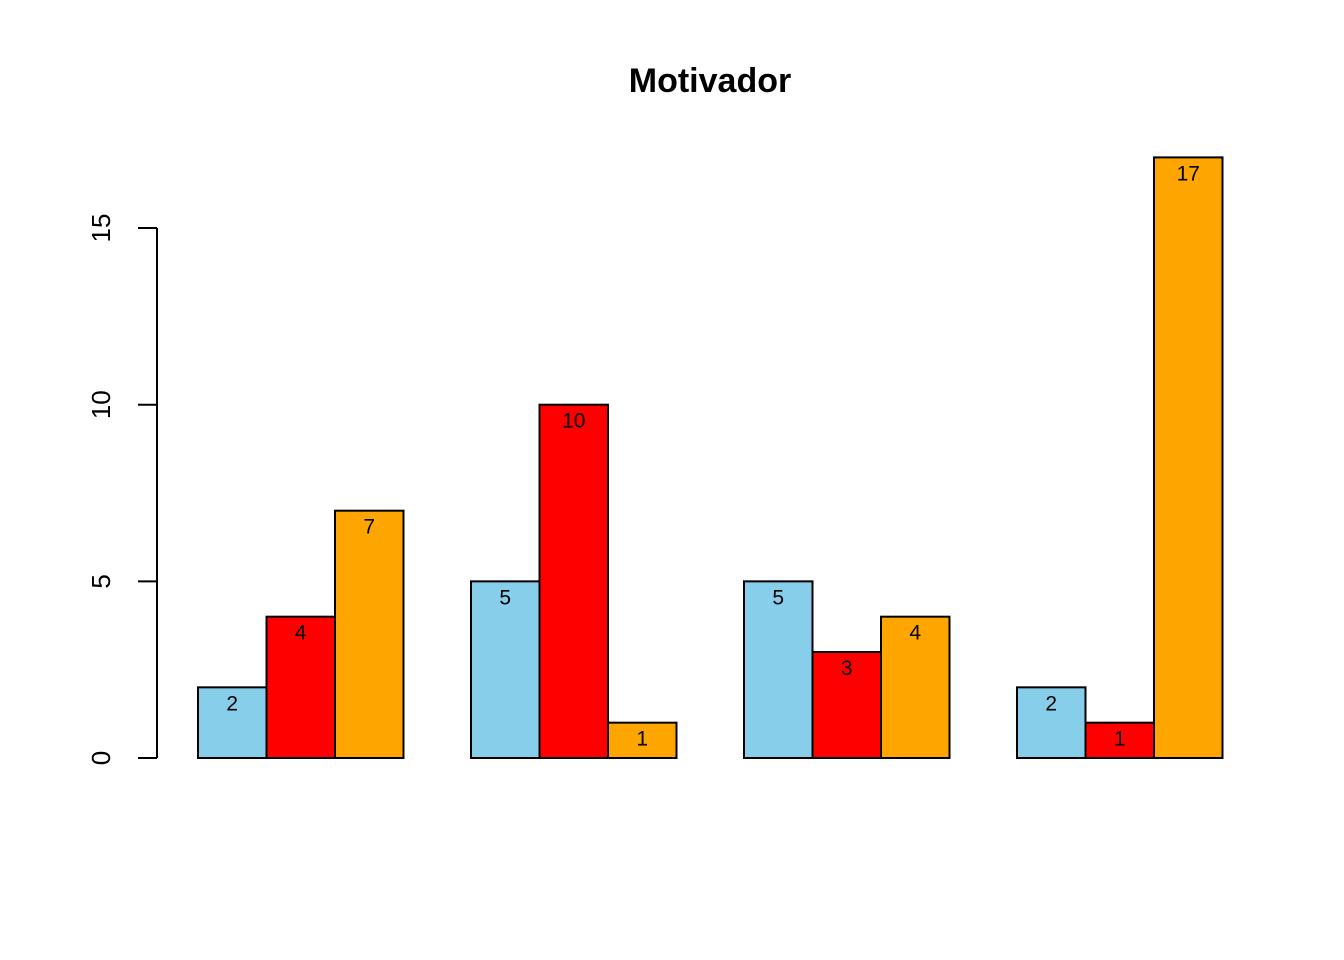 This screenshot has width=1344, height=960. Describe the element at coordinates (101, 581) in the screenshot. I see `y-tick-label: 5` at that location.